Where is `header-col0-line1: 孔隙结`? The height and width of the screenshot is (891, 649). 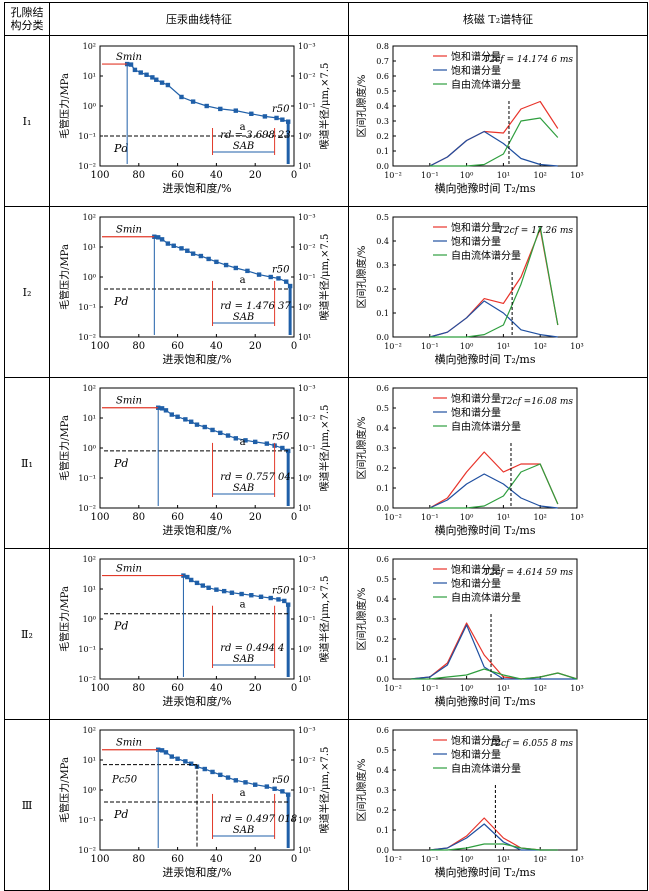
header-col0-line1: 孔隙结 is located at coordinates (27, 12).